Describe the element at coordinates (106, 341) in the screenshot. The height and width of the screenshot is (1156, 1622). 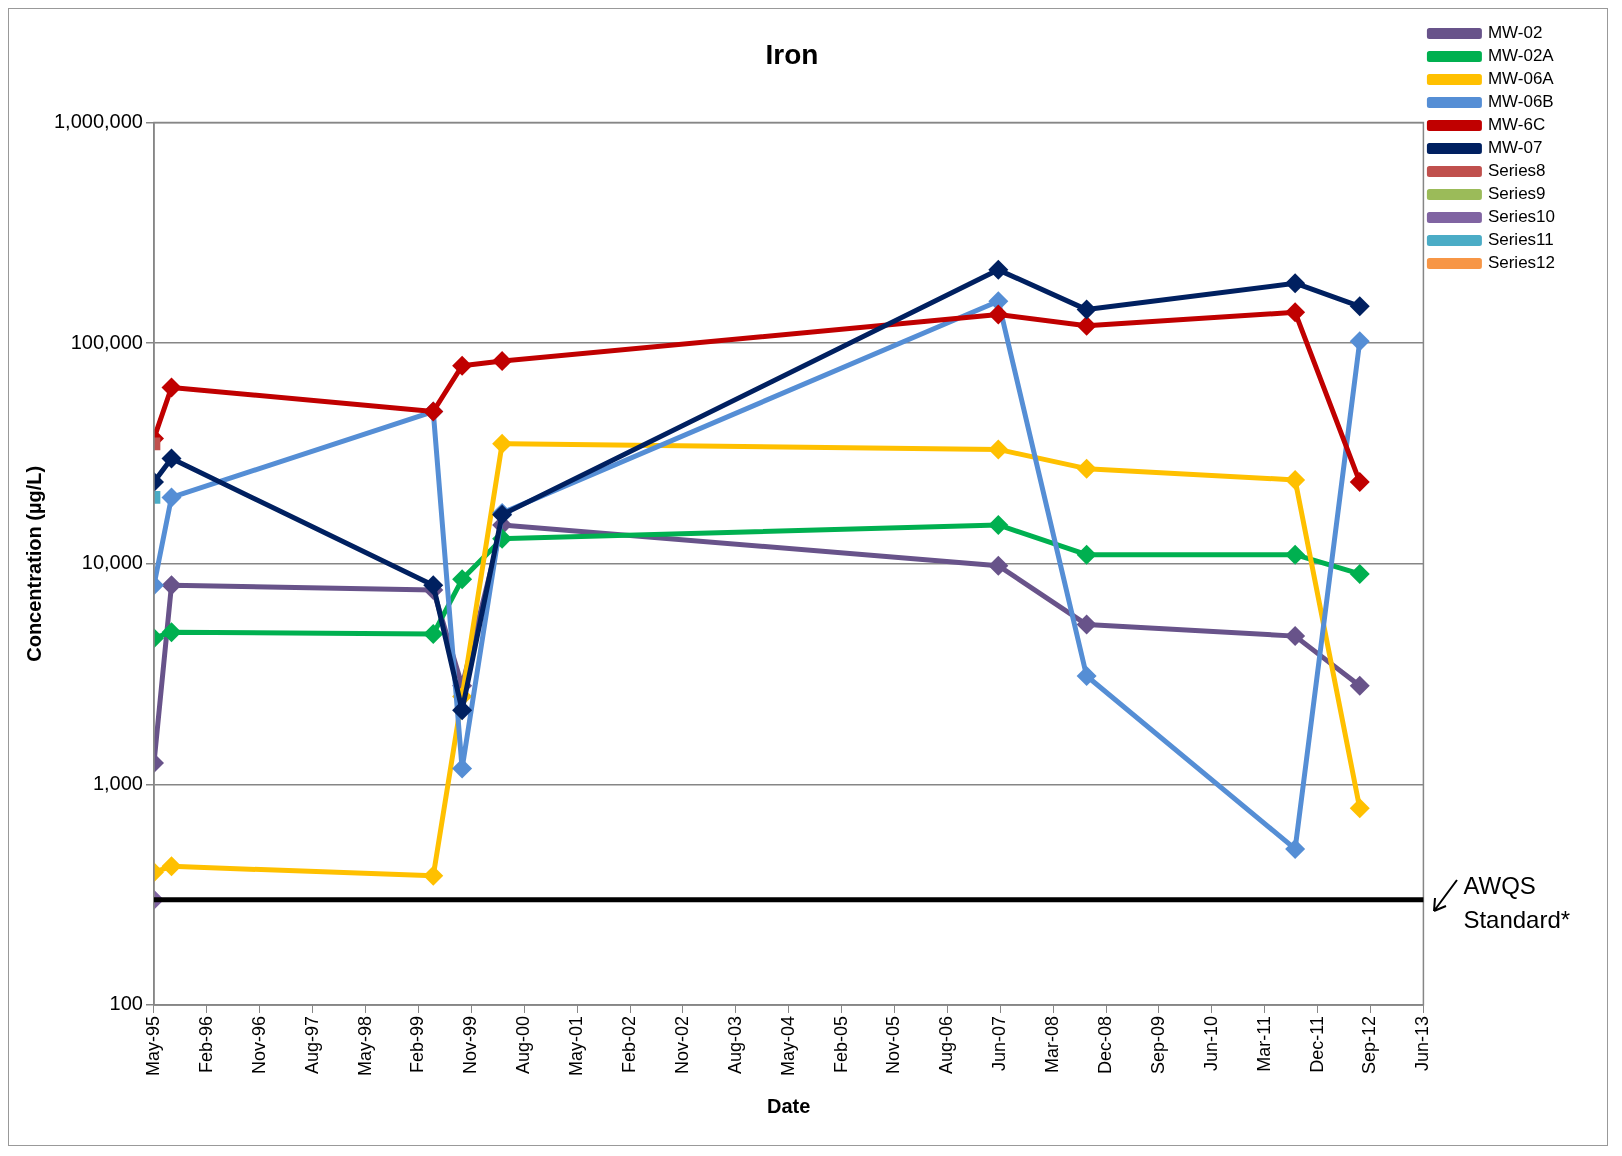
I see `y-tick-label: 100,000` at that location.